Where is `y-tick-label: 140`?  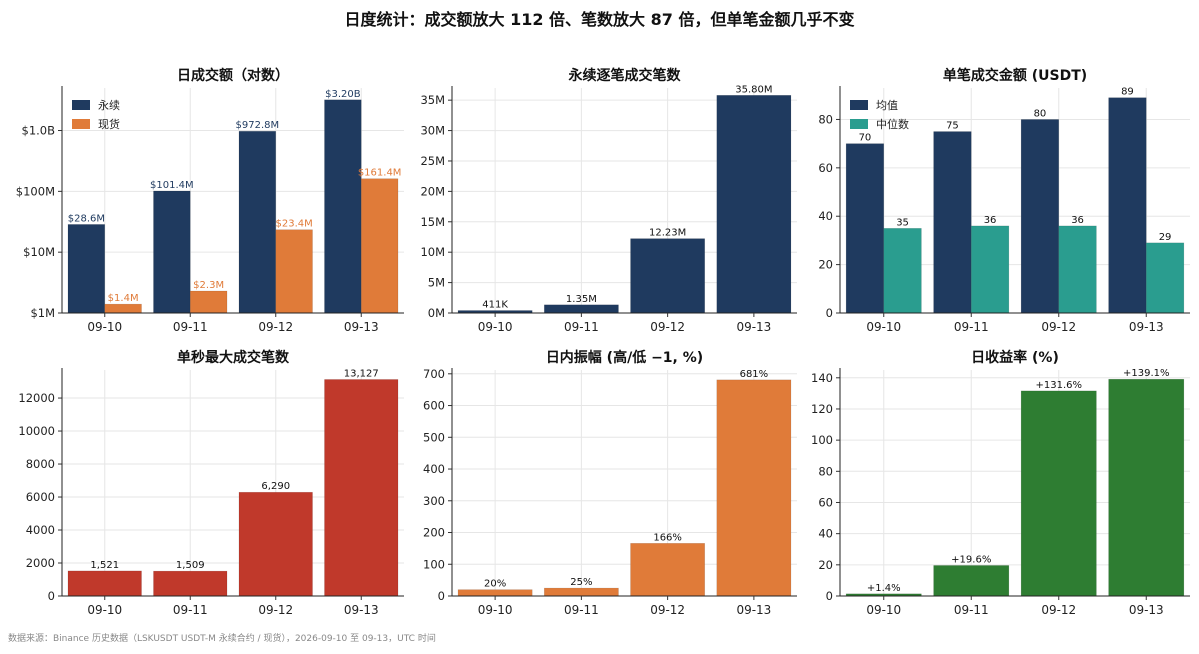
y-tick-label: 140 is located at coordinates (822, 378).